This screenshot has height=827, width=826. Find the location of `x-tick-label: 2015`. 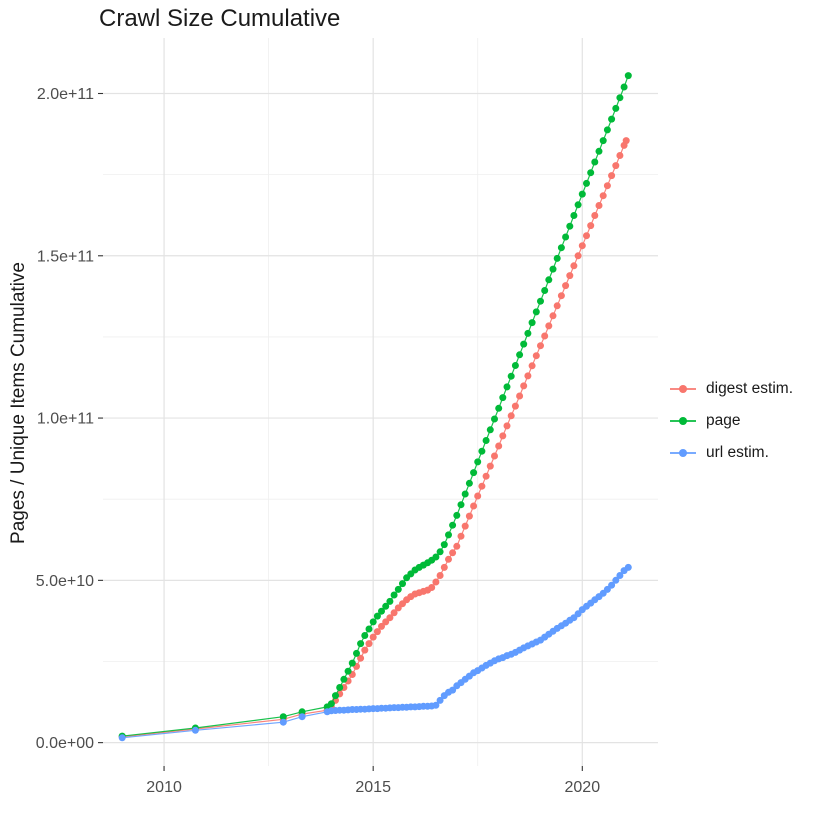

x-tick-label: 2015 is located at coordinates (373, 787).